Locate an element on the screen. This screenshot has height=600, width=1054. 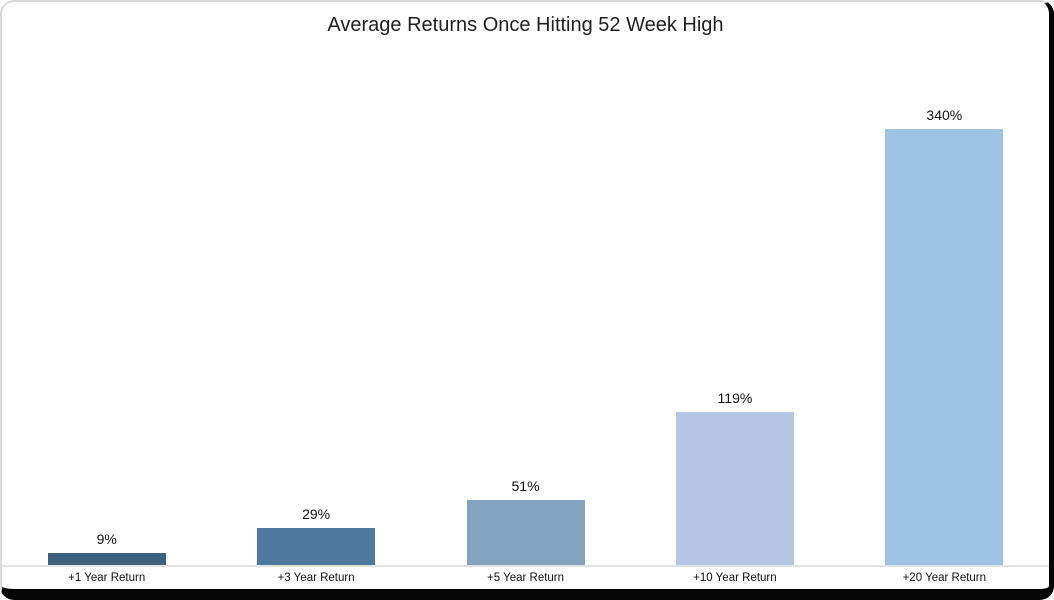
bar-value-label: 119% is located at coordinates (735, 398).